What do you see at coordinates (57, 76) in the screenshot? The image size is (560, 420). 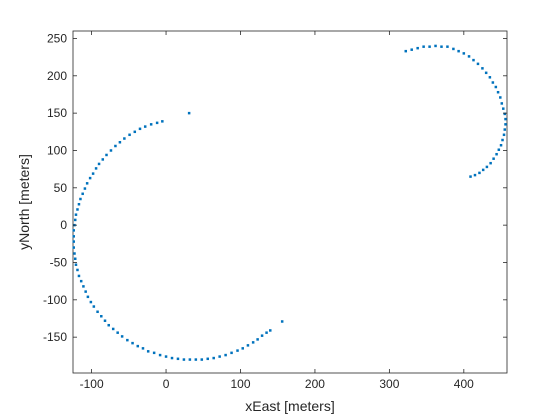 I see `y-tick-label: 200` at bounding box center [57, 76].